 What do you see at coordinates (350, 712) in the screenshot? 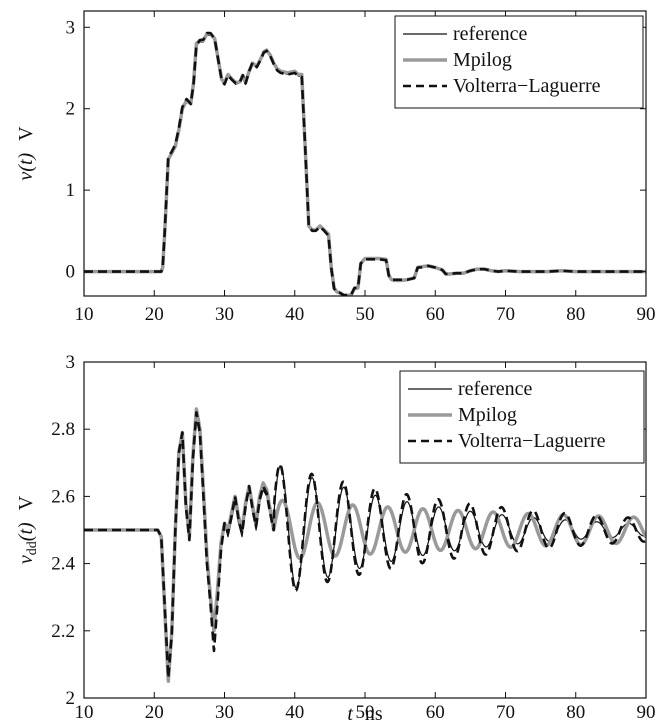
I see `x-axis-var: t` at bounding box center [350, 712].